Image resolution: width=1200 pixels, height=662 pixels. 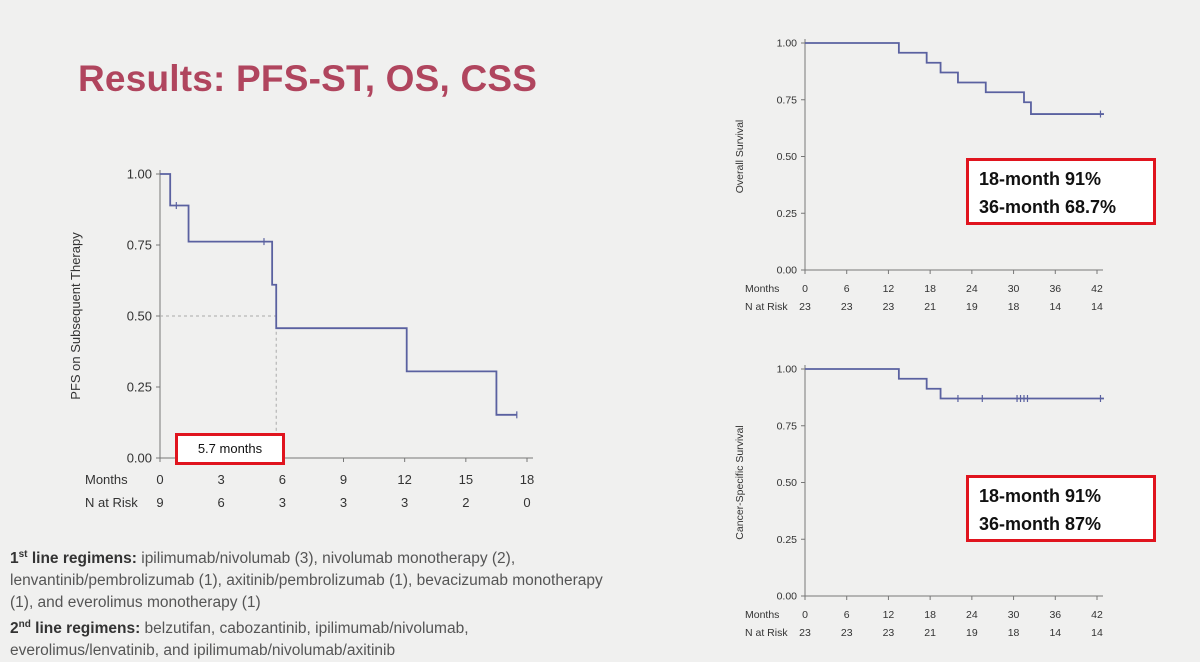 I want to click on median-pfs-callout: 5.7 months, so click(x=230, y=449).